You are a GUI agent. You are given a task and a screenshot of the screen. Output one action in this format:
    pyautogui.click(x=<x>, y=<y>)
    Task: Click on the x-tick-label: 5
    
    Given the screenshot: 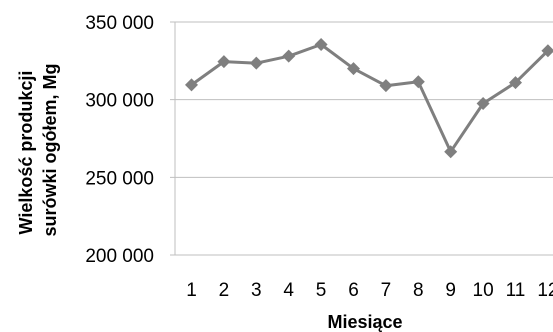 What is the action you would take?
    pyautogui.click(x=321, y=290)
    